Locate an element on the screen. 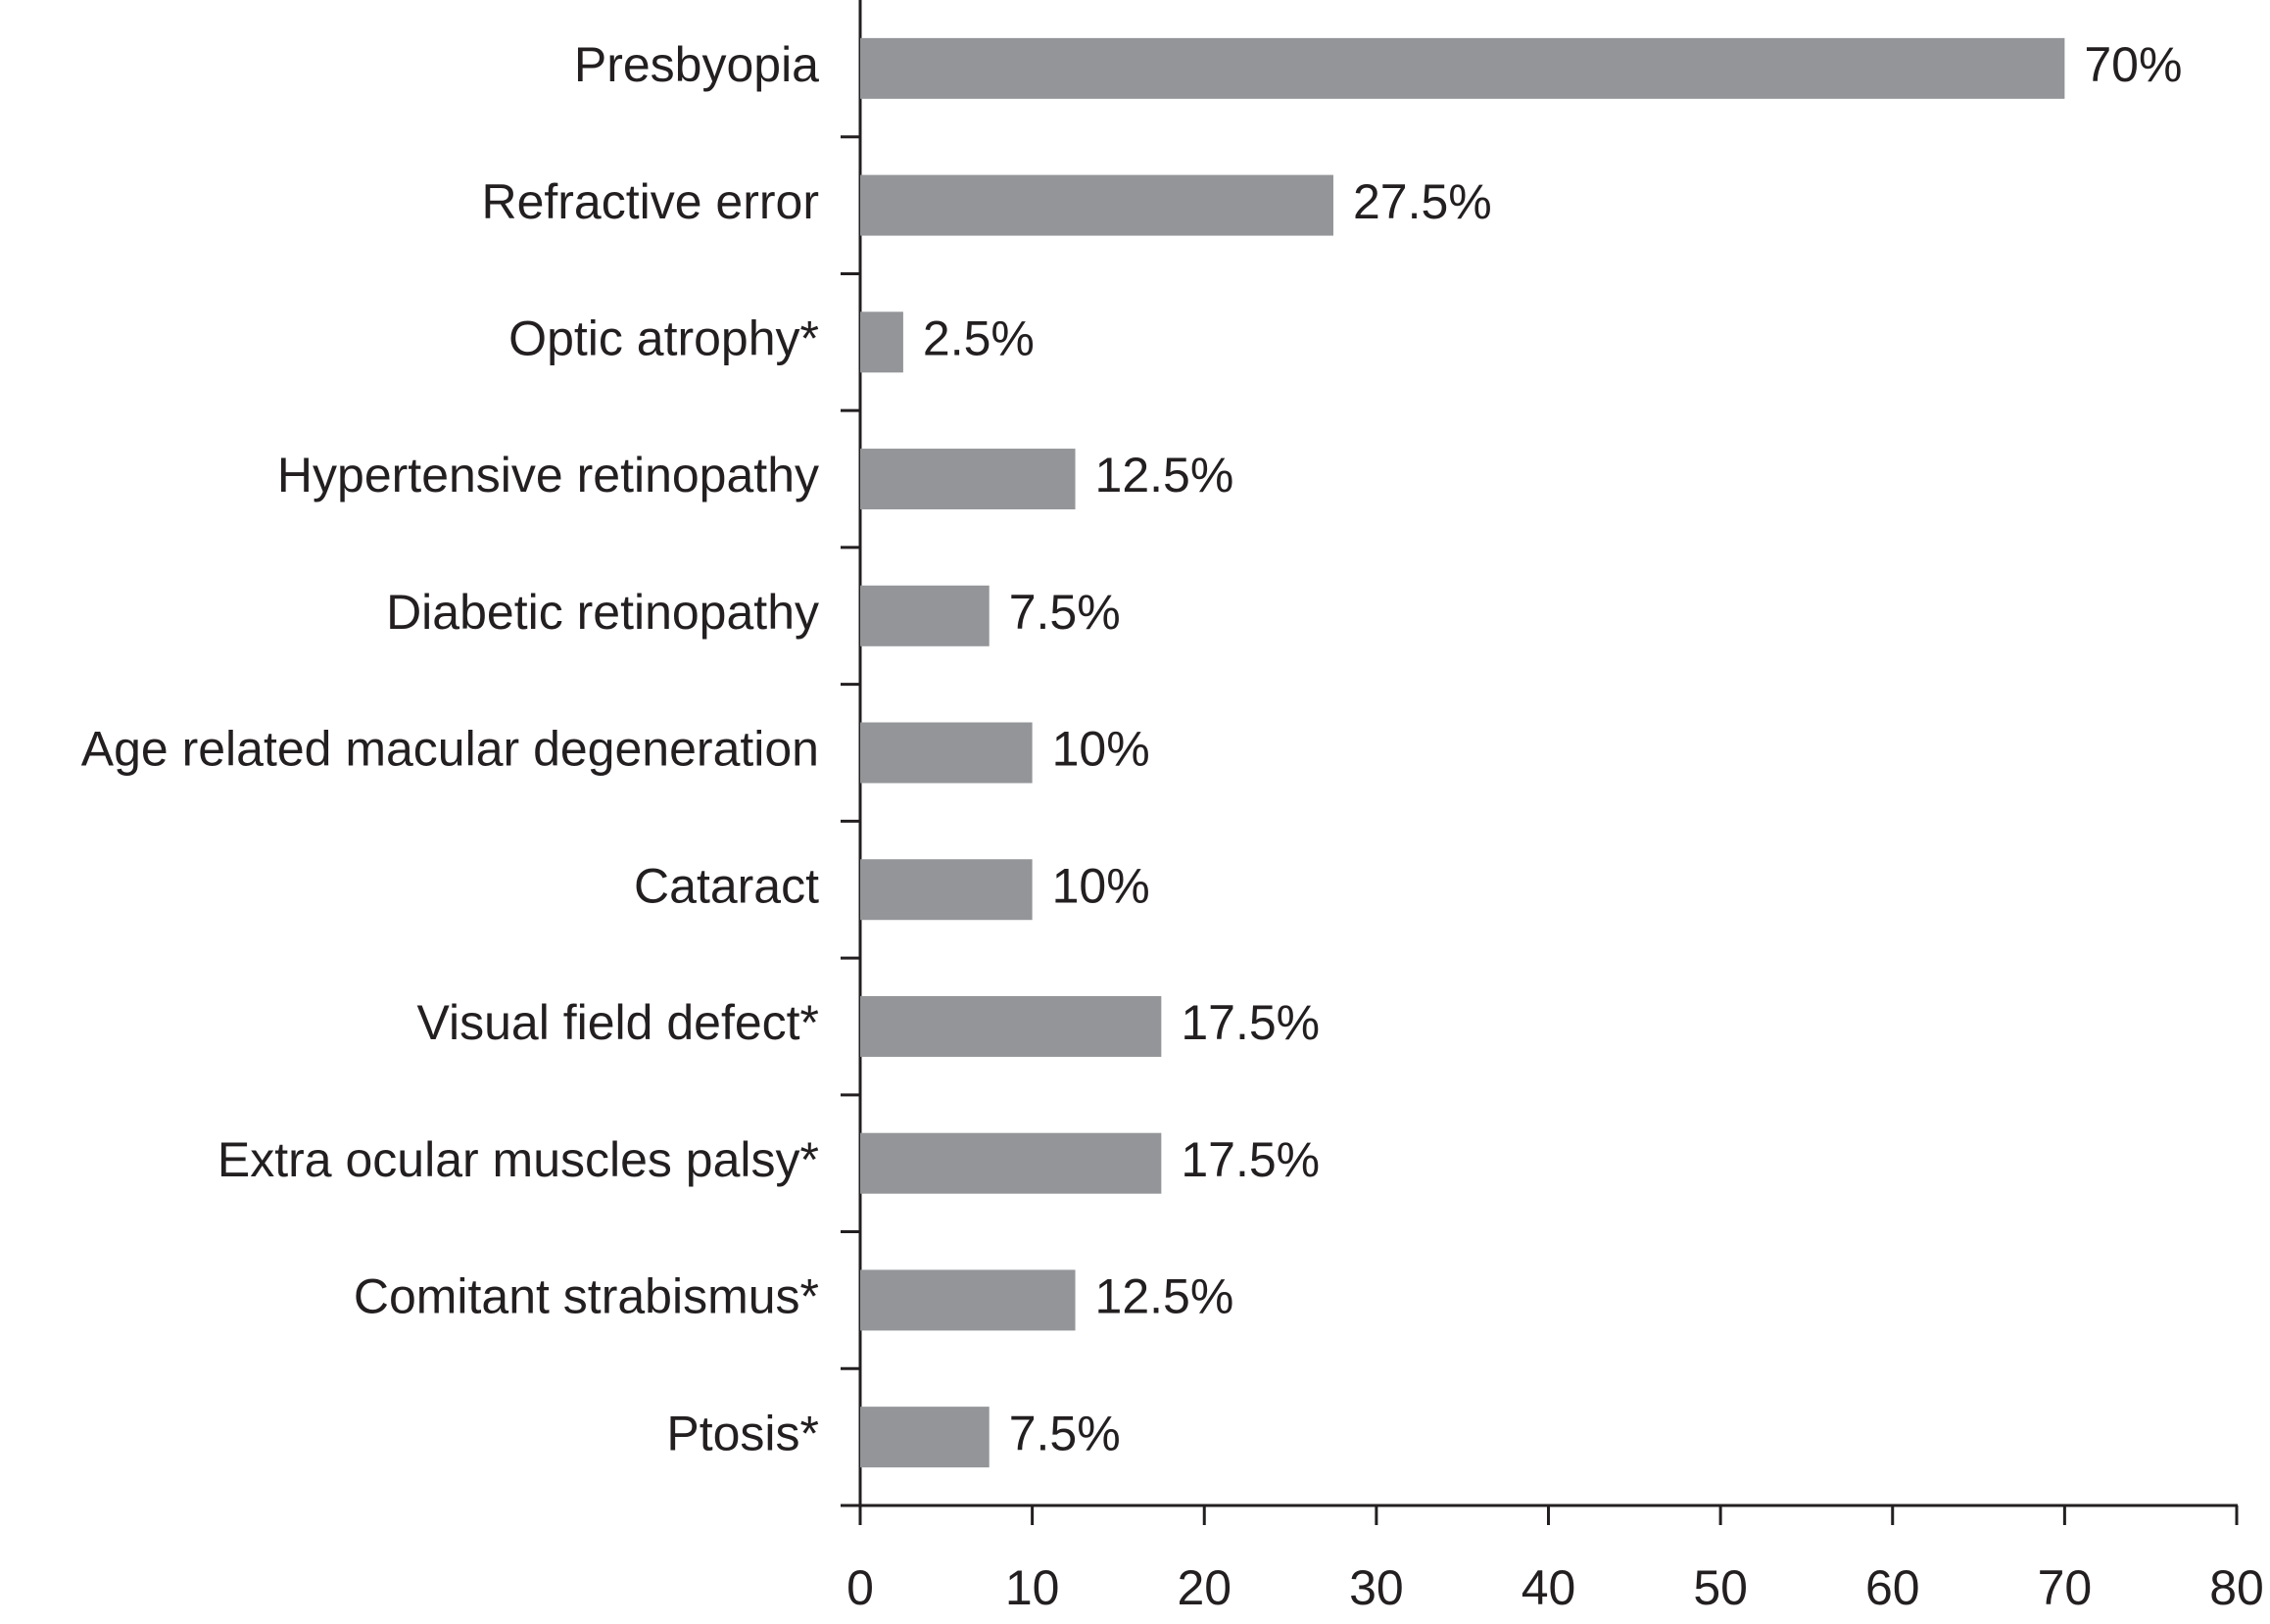 The height and width of the screenshot is (1624, 2270). y-tick-label: Presbyopia is located at coordinates (696, 65).